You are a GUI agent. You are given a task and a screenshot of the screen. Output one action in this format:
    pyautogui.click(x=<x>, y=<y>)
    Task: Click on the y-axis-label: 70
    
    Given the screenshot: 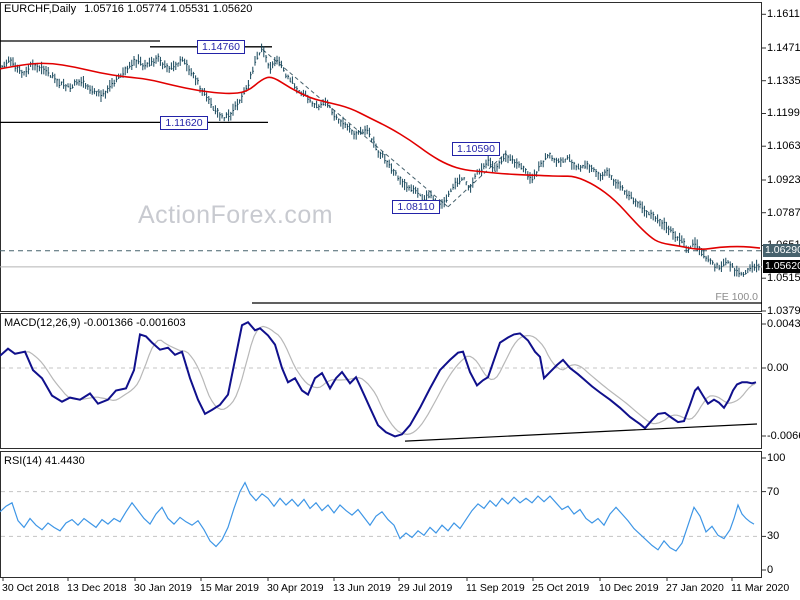 What is the action you would take?
    pyautogui.click(x=773, y=491)
    